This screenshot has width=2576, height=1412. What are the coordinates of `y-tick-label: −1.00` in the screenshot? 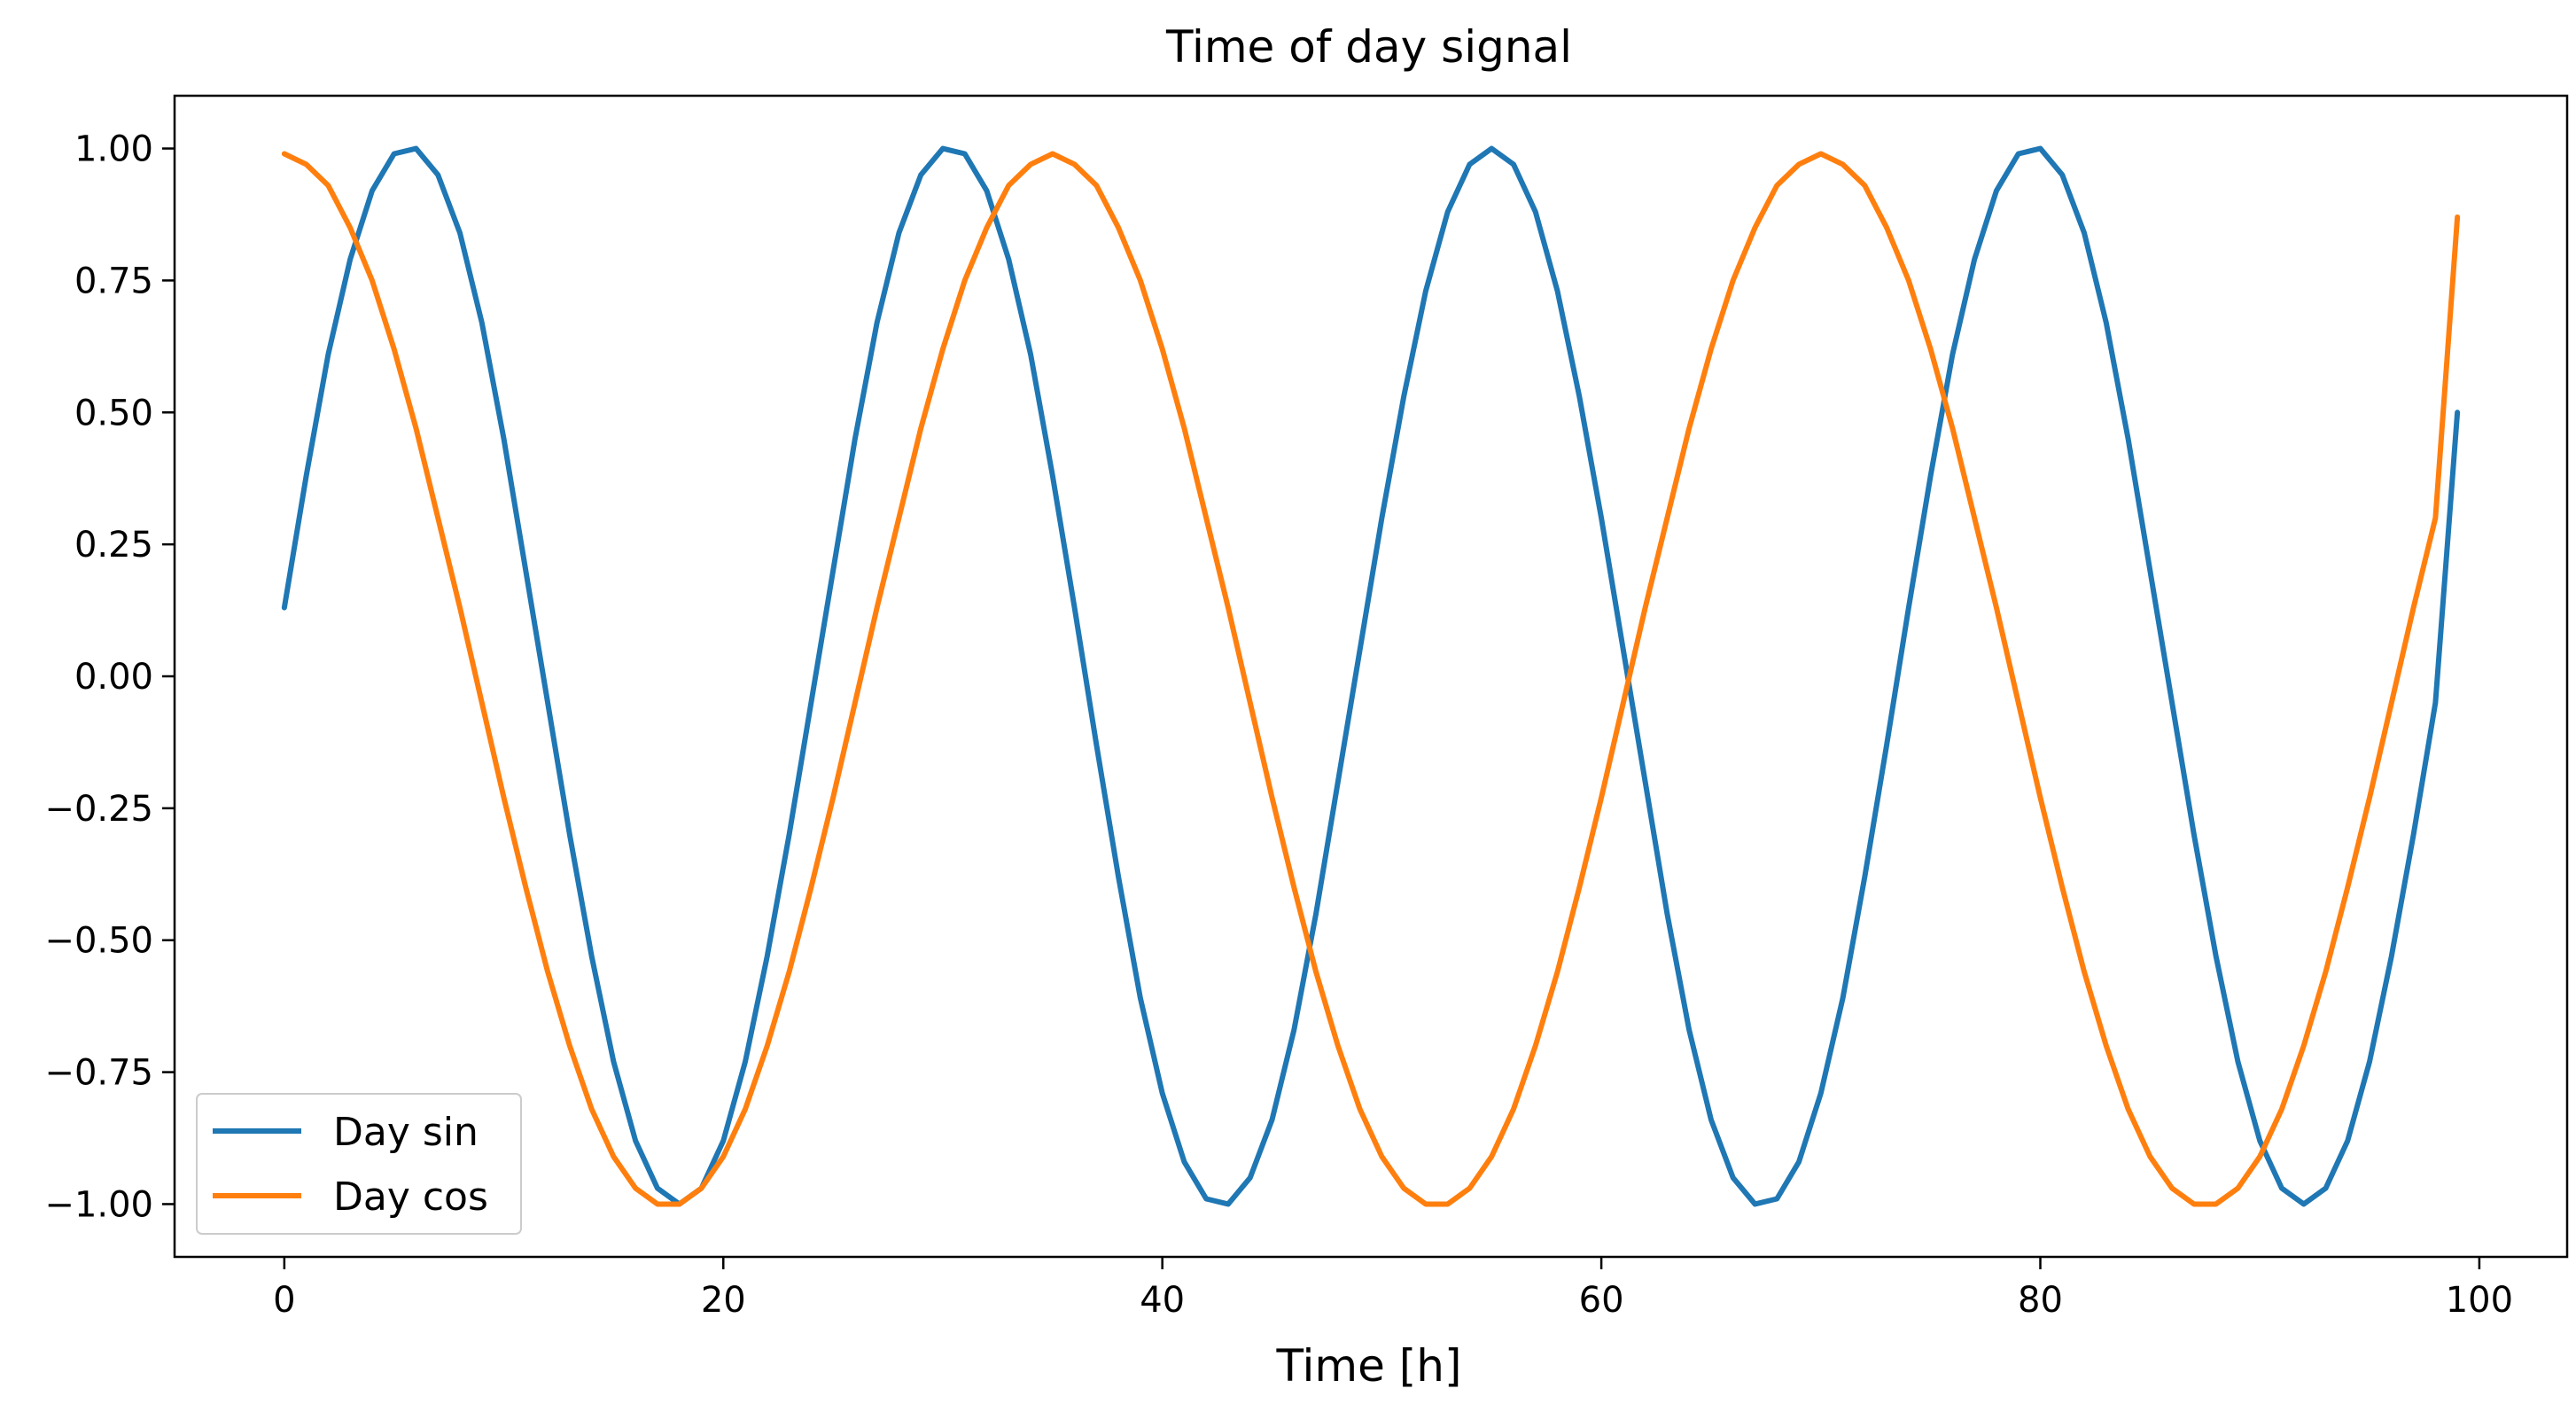 It's located at (99, 1204).